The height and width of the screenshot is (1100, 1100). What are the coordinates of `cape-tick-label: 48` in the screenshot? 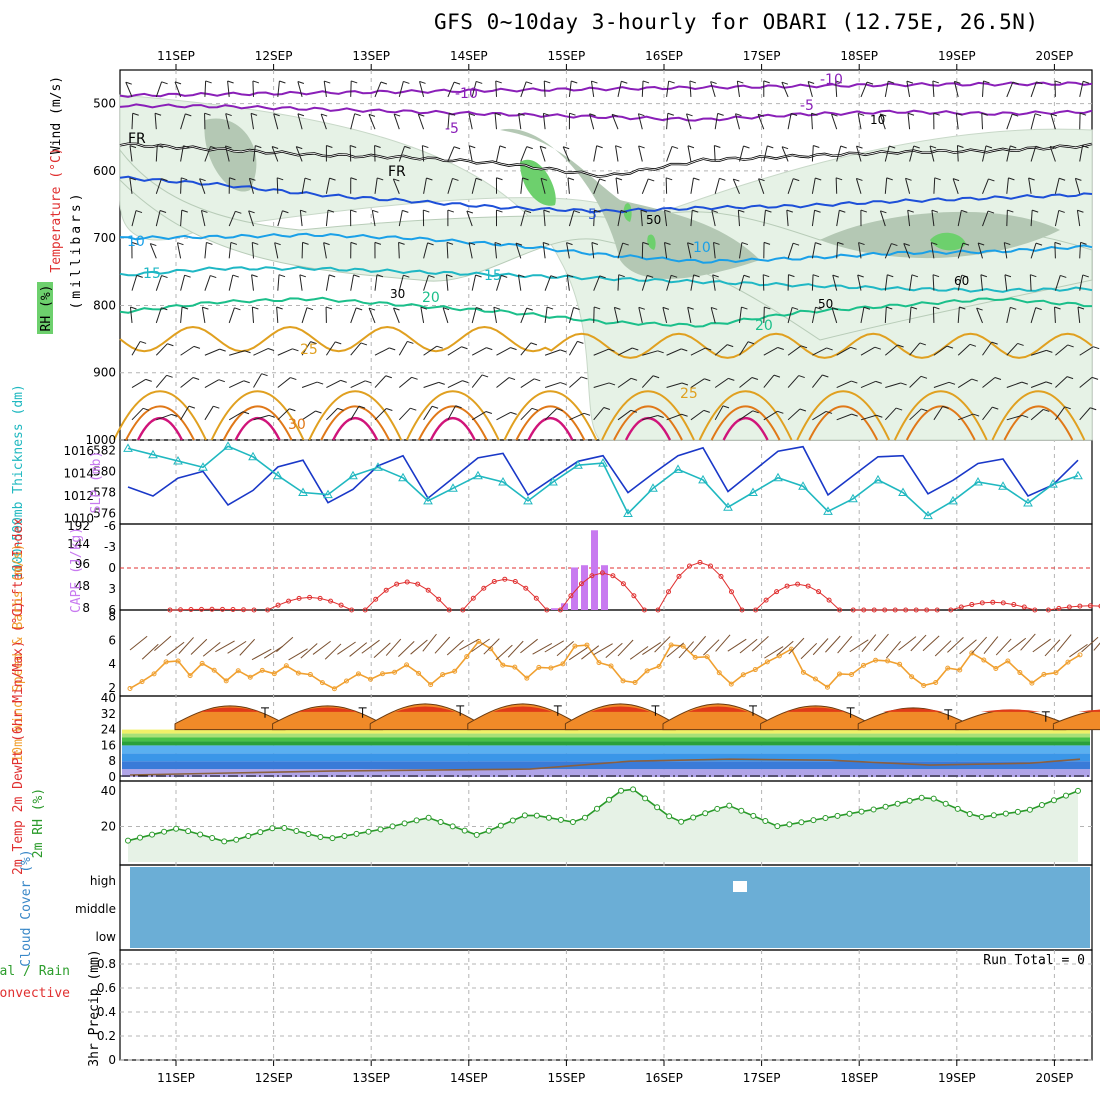 It's located at (82, 586).